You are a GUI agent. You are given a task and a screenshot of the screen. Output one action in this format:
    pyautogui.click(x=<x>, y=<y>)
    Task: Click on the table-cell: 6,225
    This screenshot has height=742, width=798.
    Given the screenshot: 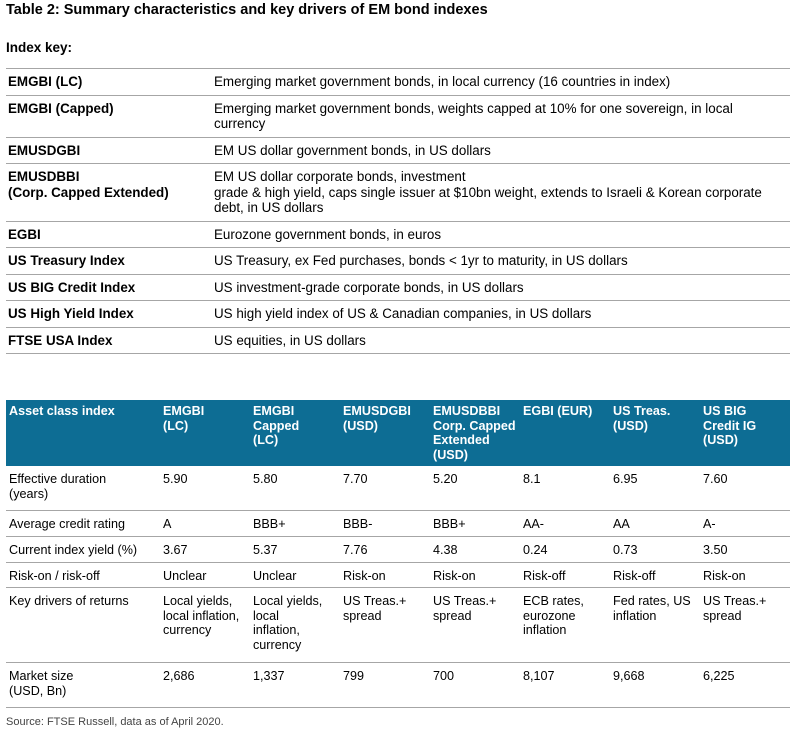 What is the action you would take?
    pyautogui.click(x=745, y=685)
    